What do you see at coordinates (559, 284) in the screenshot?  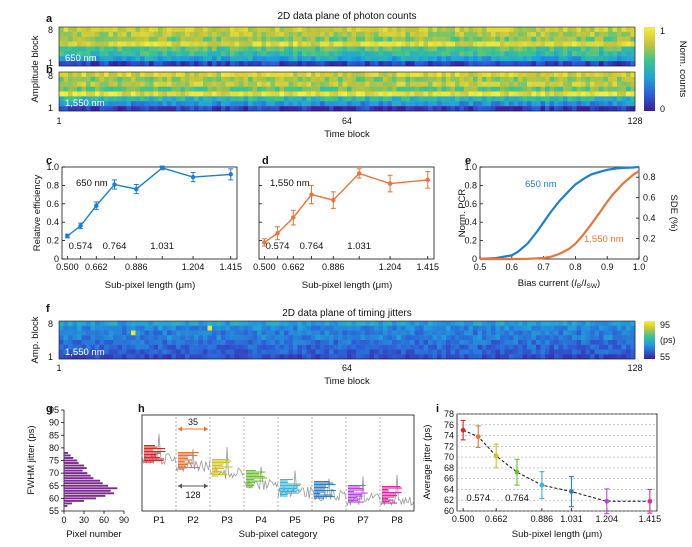 I see `panel-e-xlabel: Bias current (IB/ISW)` at bounding box center [559, 284].